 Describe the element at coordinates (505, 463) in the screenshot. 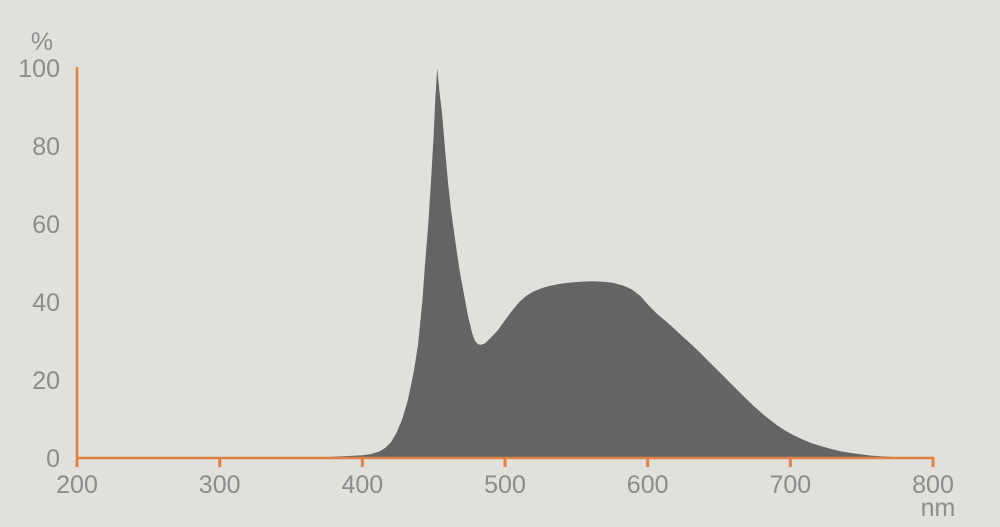

I see `x-axis-ticks` at that location.